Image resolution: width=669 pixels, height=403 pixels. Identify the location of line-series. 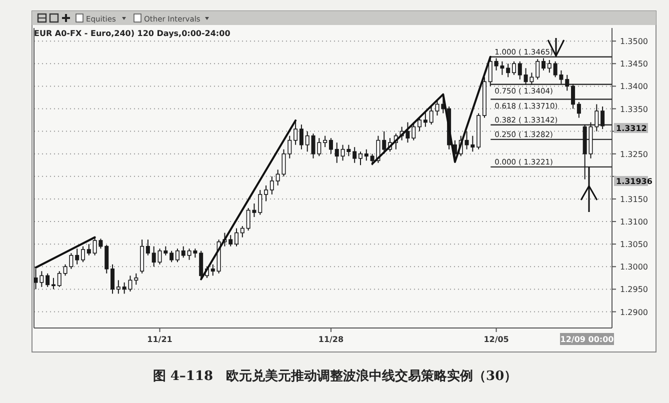
(431, 110).